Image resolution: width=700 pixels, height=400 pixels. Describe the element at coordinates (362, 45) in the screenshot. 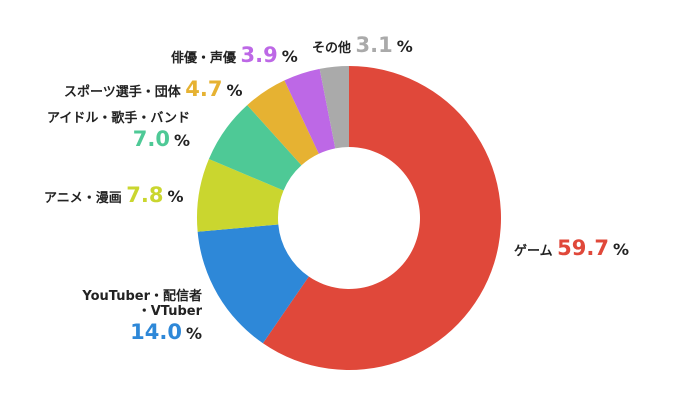

I see `label-other: その他 3.1%` at that location.